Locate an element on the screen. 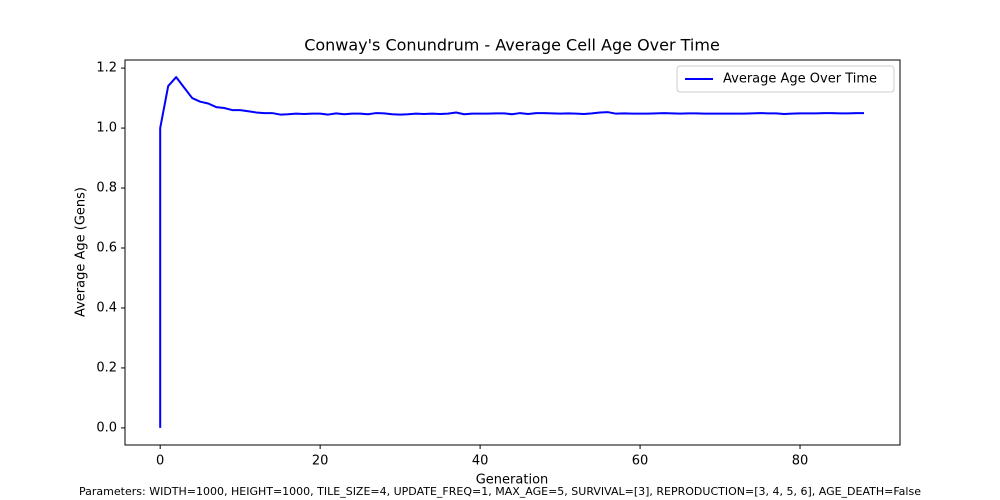 This screenshot has width=1000, height=500. y-tick-label: 0.6 is located at coordinates (106, 248).